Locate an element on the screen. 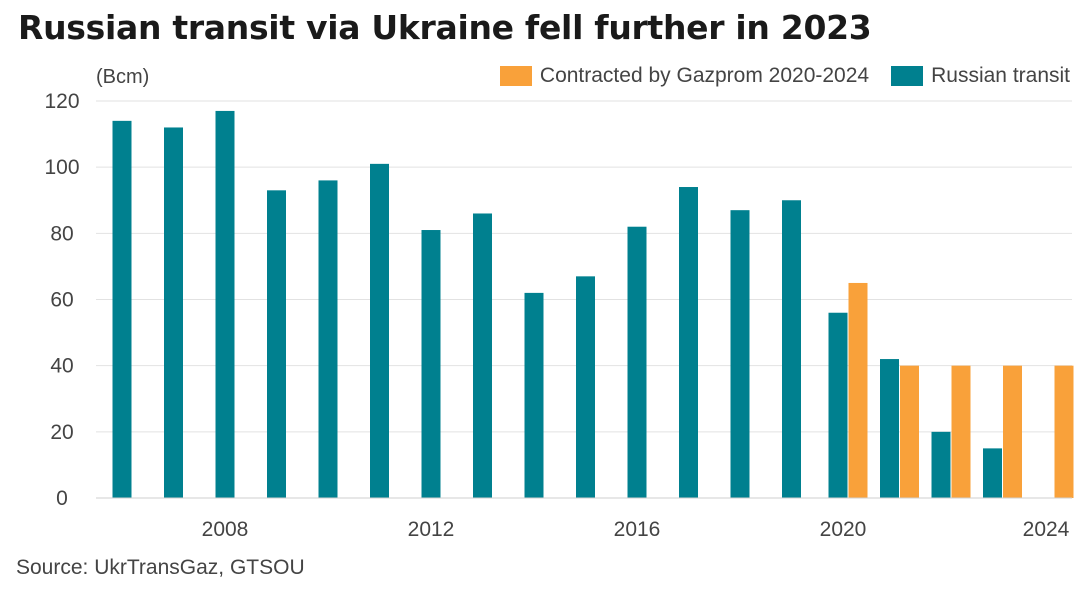  legend-swatch-transit is located at coordinates (907, 76).